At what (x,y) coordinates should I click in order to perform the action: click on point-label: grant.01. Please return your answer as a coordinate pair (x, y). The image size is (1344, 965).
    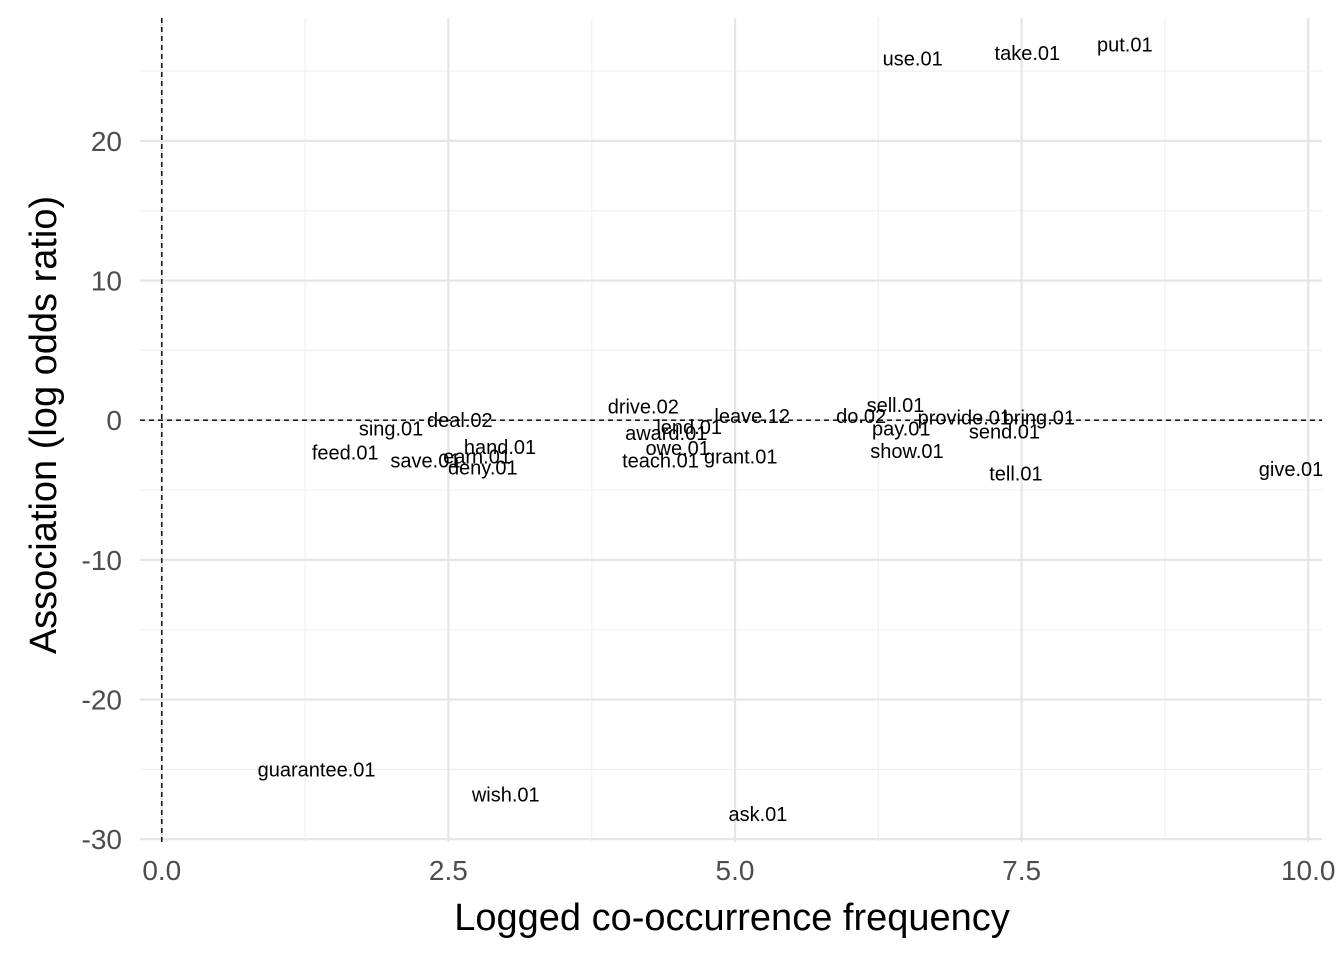
    Looking at the image, I should click on (740, 458).